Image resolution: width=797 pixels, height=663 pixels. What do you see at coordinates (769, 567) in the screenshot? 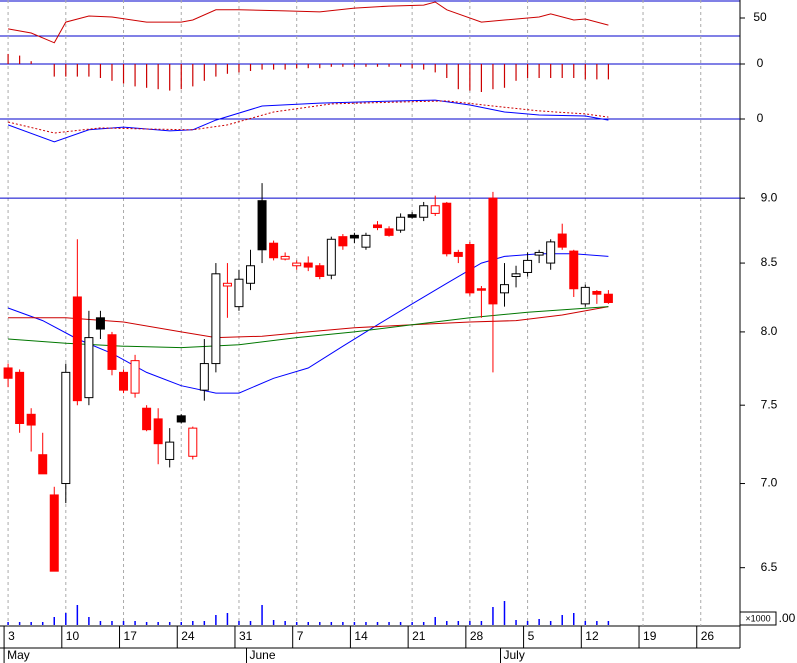
I see `y-tick-label: 6.5` at bounding box center [769, 567].